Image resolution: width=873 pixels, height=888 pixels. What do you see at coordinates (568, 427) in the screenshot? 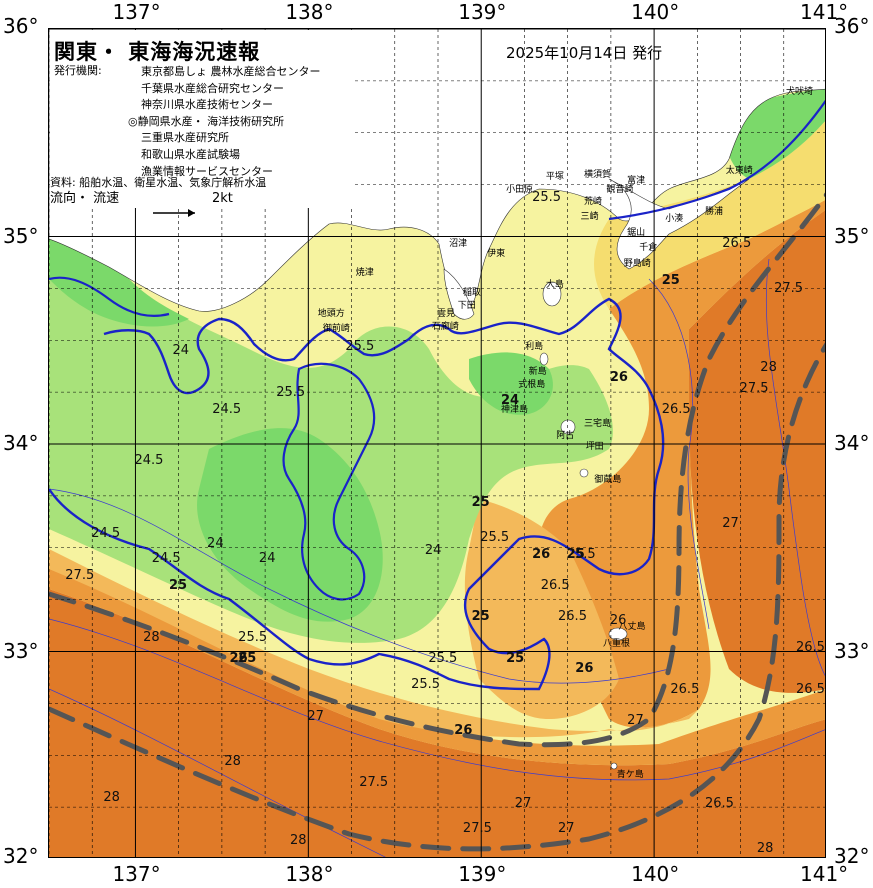
I see `land-miyakejima` at bounding box center [568, 427].